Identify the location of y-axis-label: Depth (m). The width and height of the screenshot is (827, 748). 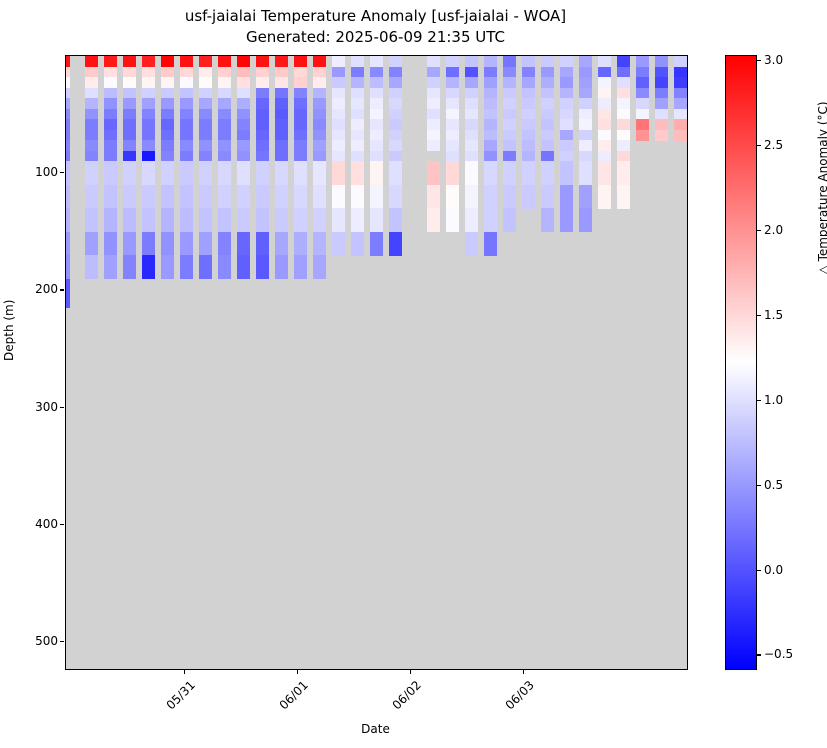
(9, 330).